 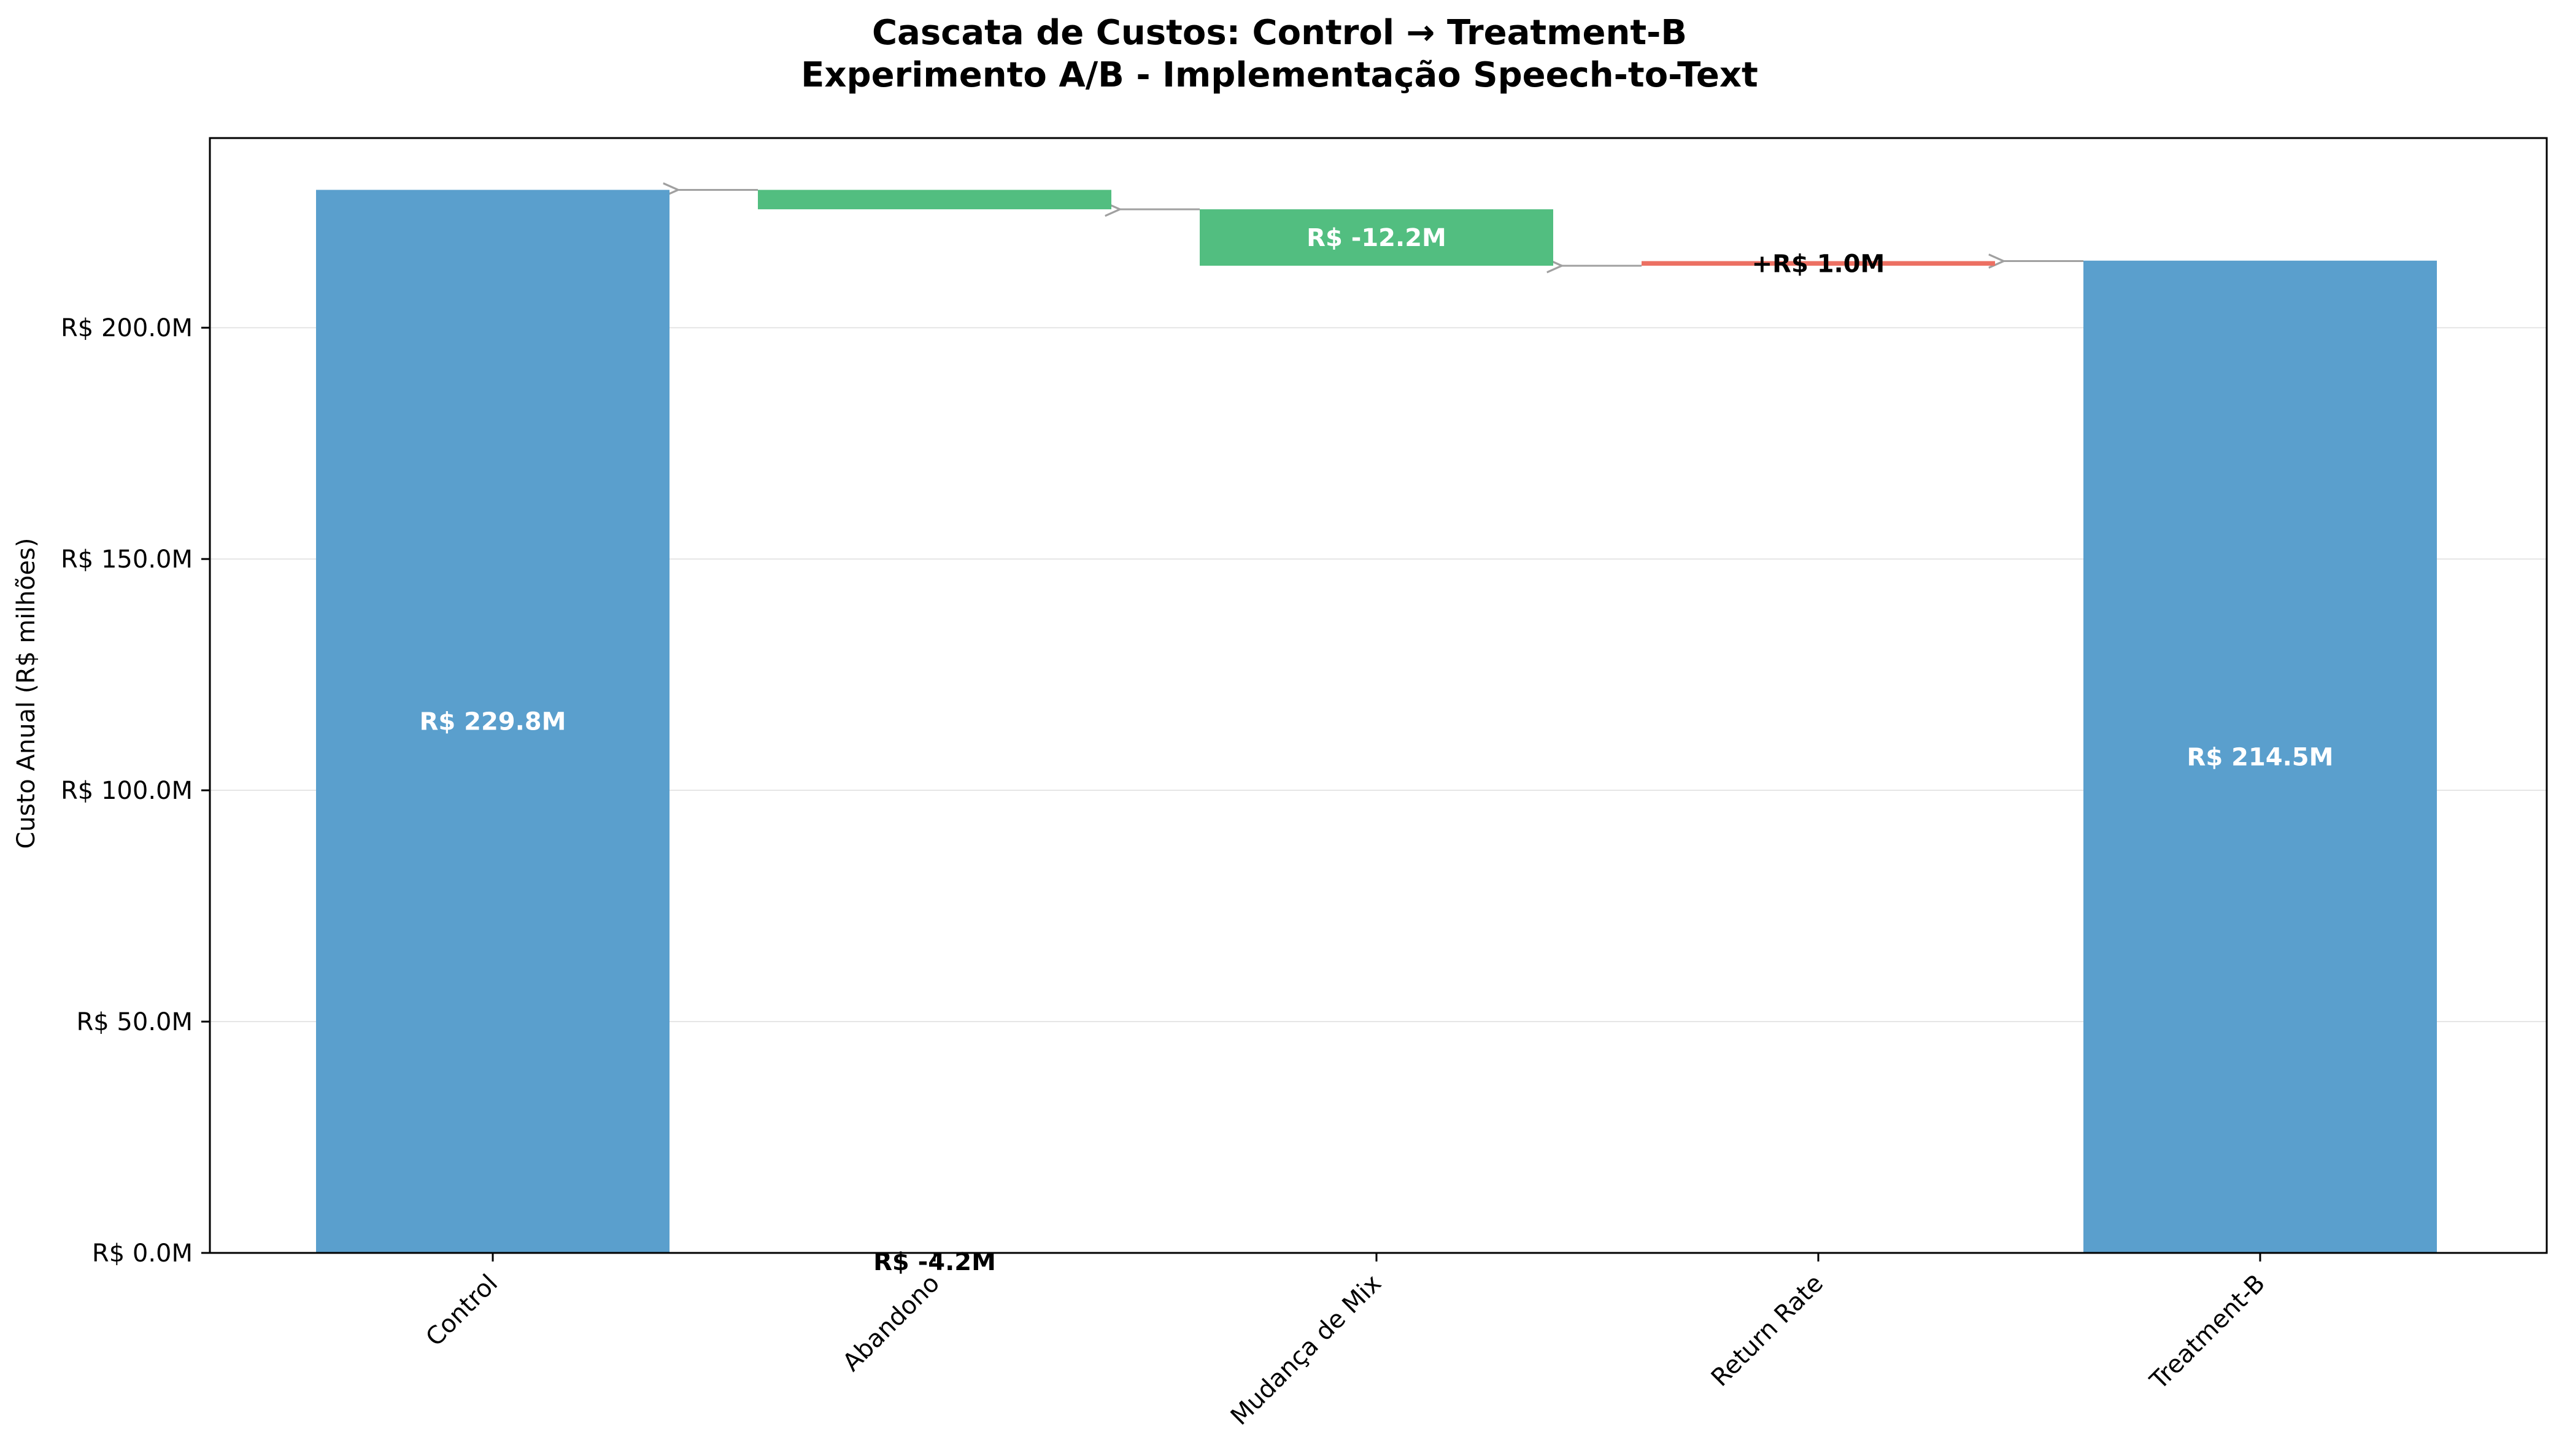 I want to click on x-tick-label: Mudança de Mix, so click(x=1306, y=1350).